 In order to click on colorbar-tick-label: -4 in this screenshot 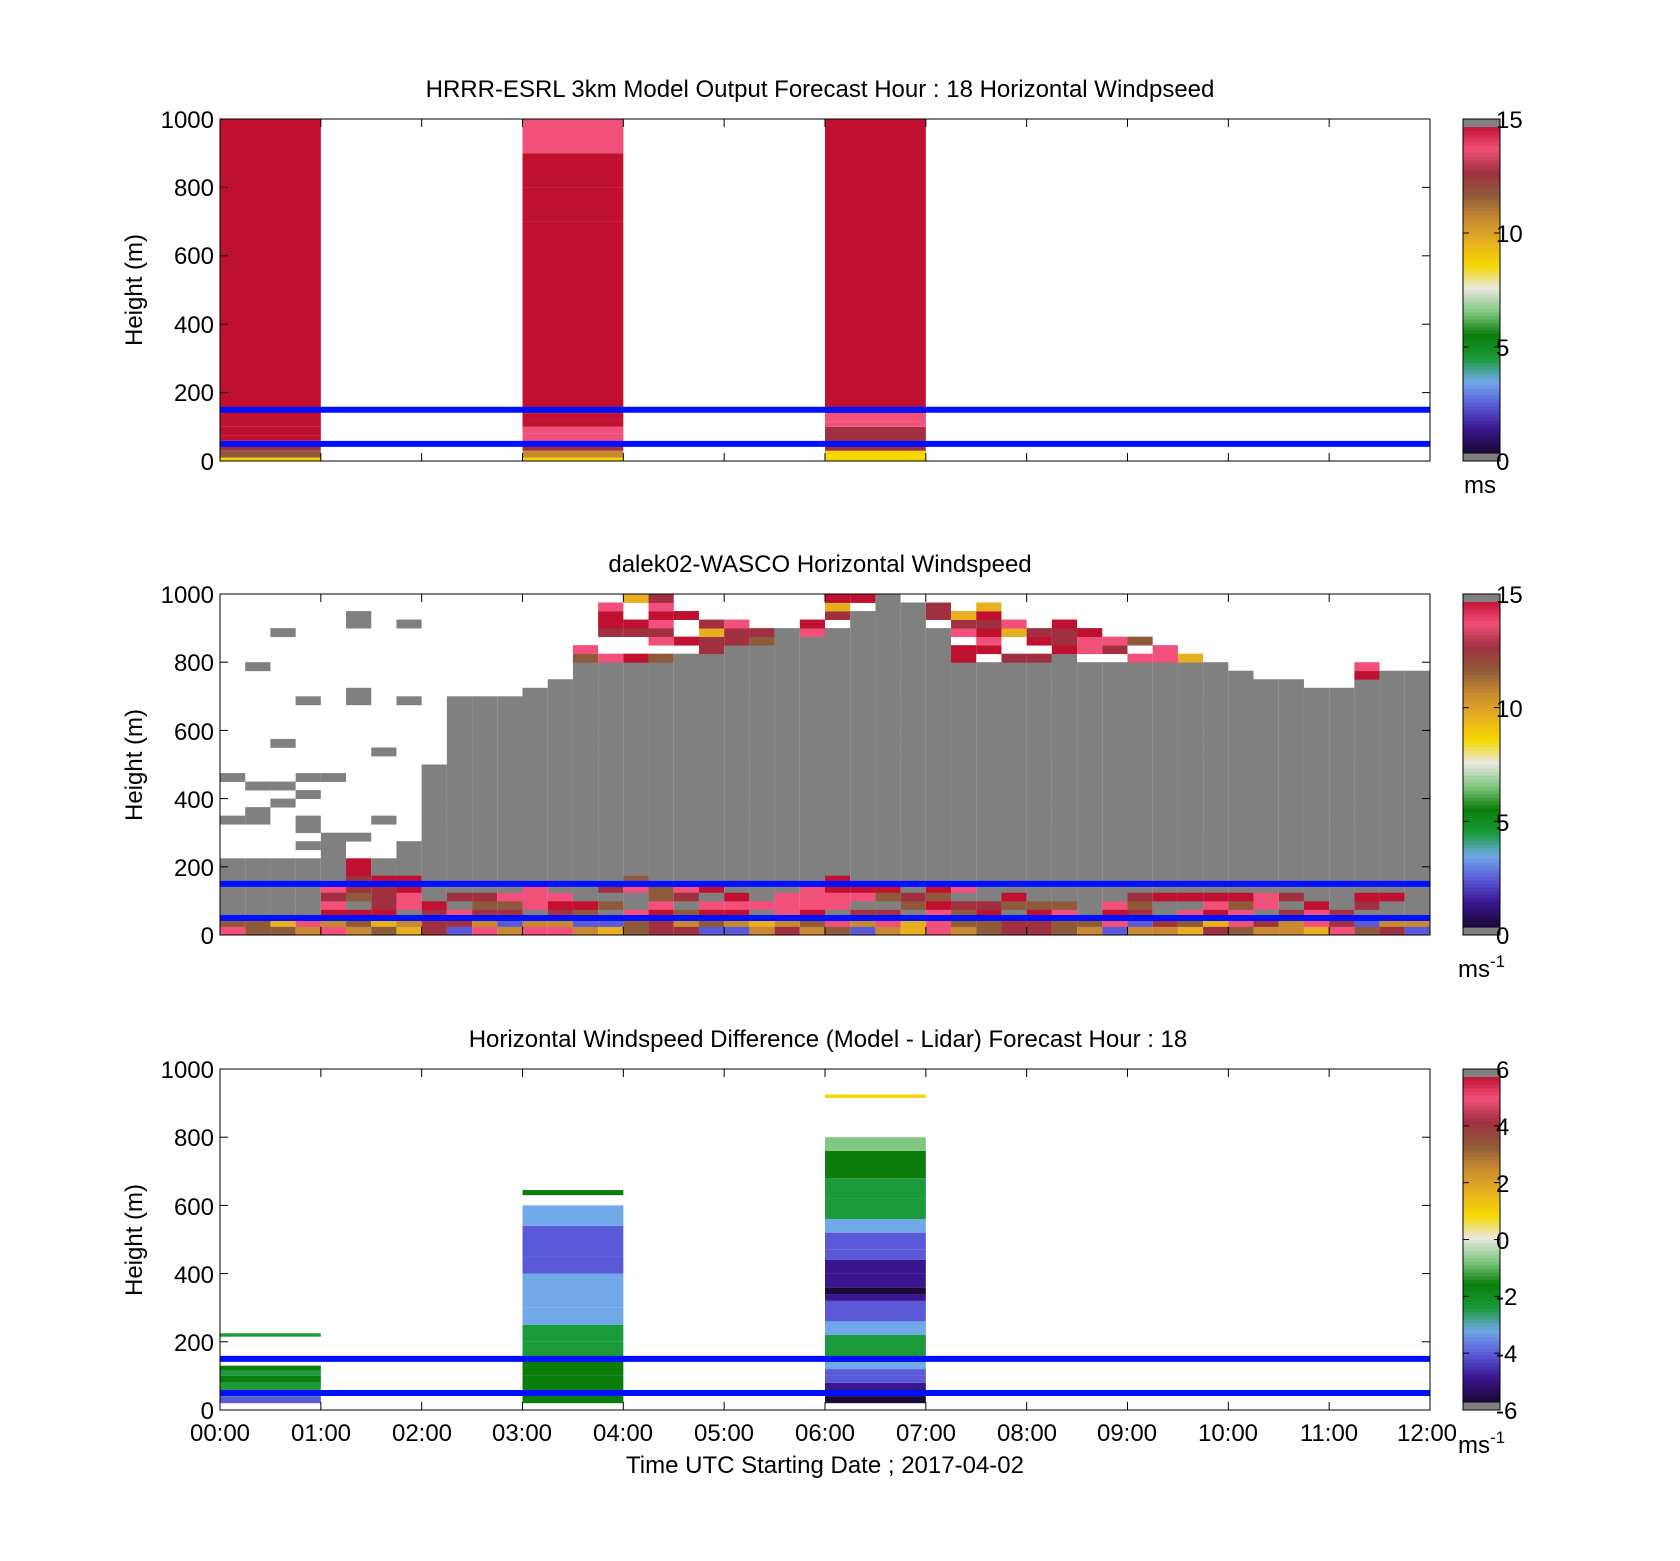, I will do `click(1506, 1354)`.